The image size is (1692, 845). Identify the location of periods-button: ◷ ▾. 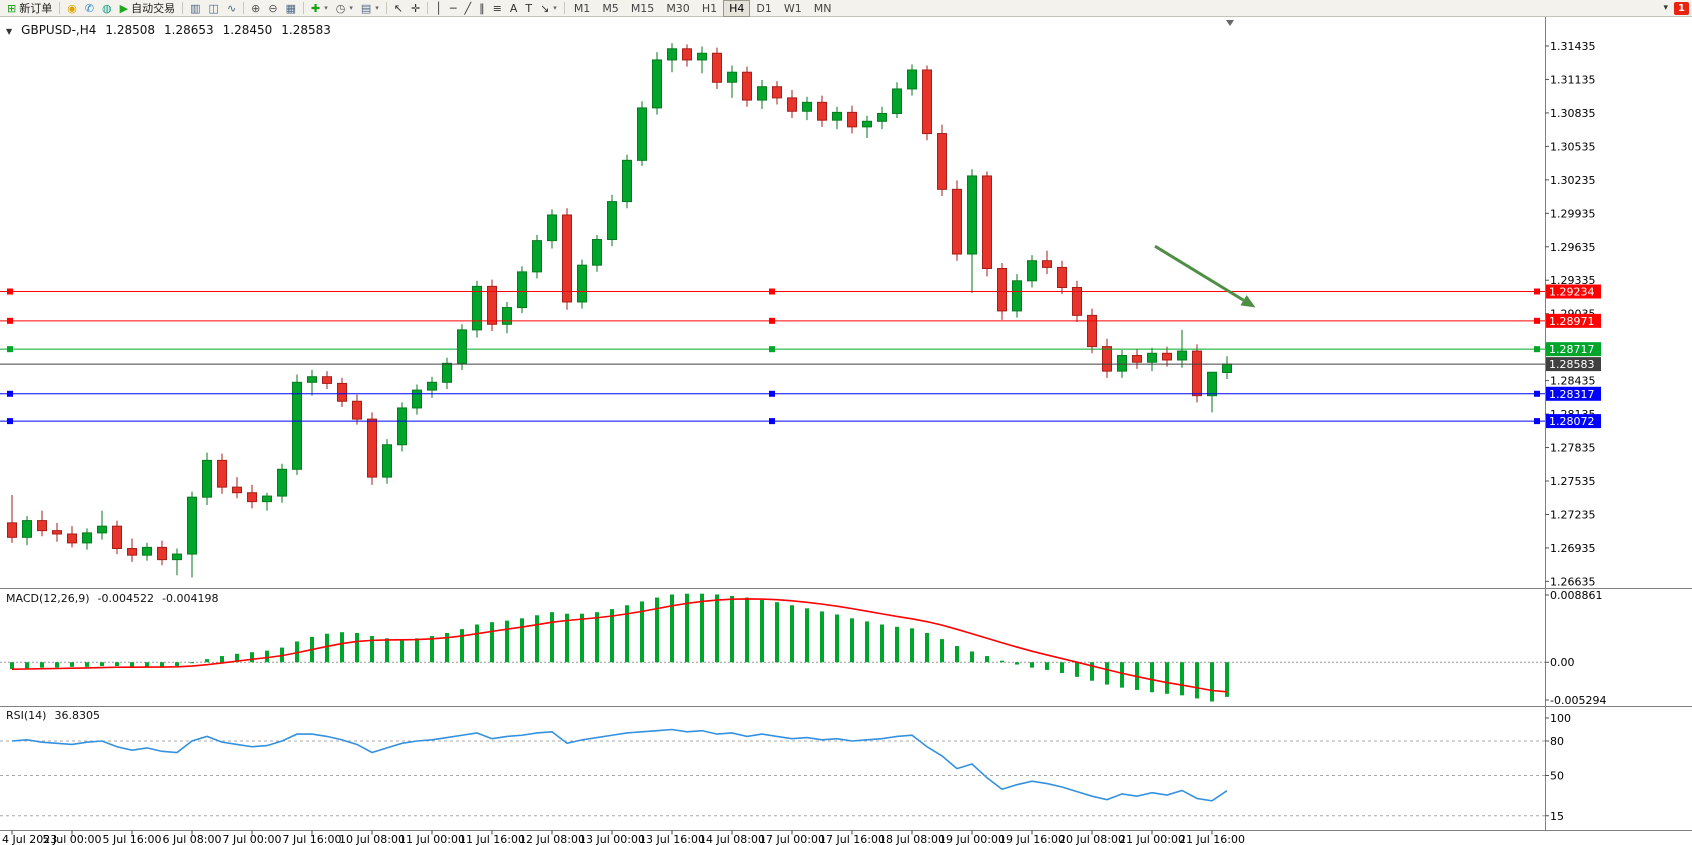
(344, 8).